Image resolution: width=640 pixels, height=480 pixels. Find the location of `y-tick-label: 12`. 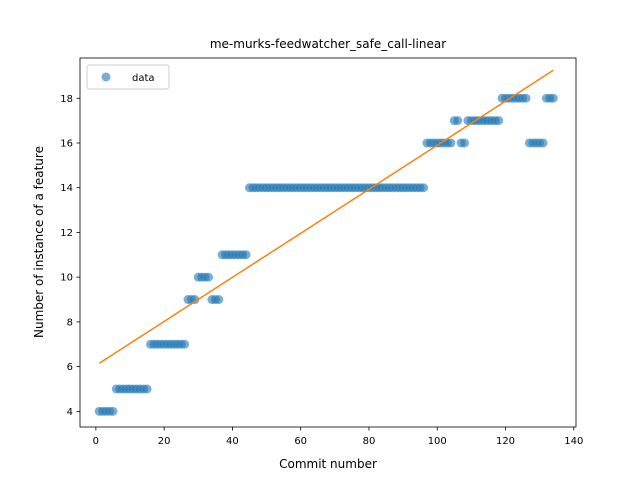

y-tick-label: 12 is located at coordinates (66, 233).